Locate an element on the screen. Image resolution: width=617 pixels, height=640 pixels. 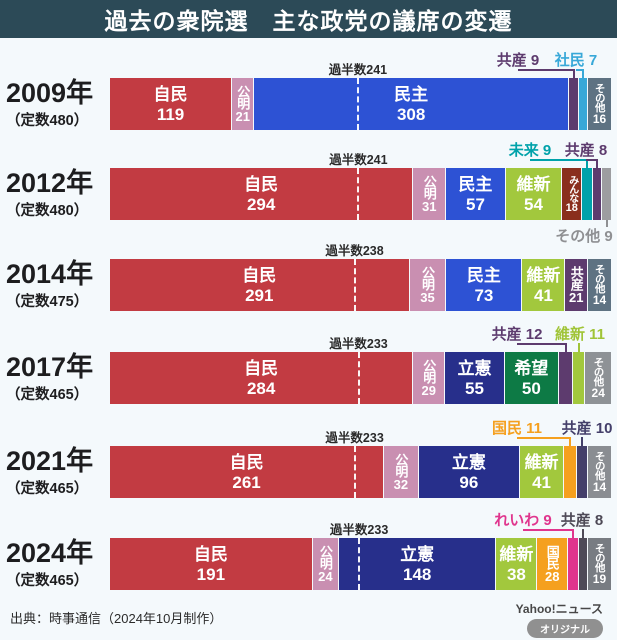
bar-segment: 立憲 148 is located at coordinates (417, 564).